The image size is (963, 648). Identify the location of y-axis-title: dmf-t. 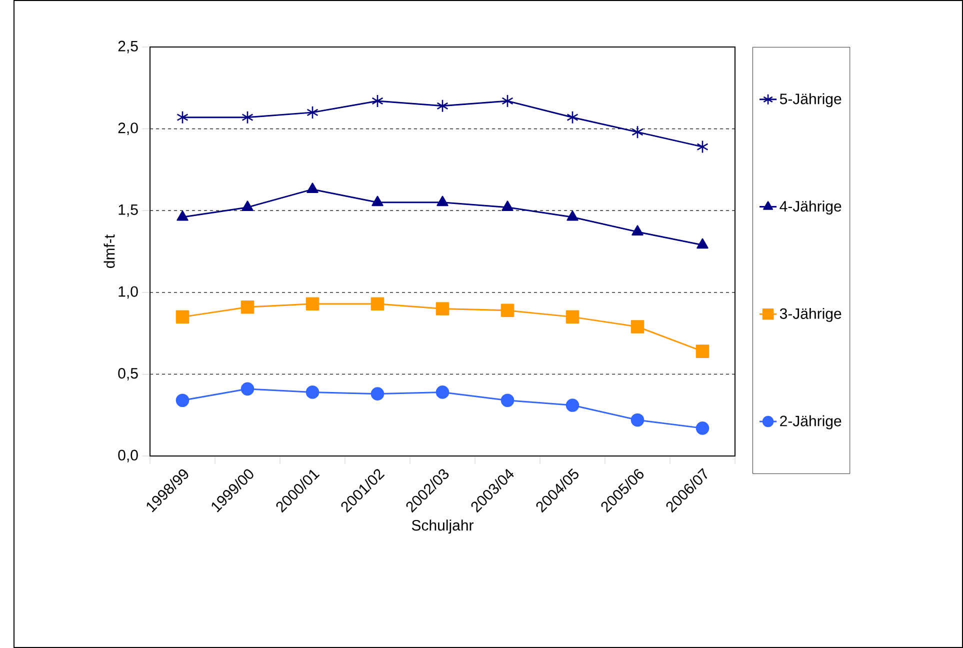
(109, 251).